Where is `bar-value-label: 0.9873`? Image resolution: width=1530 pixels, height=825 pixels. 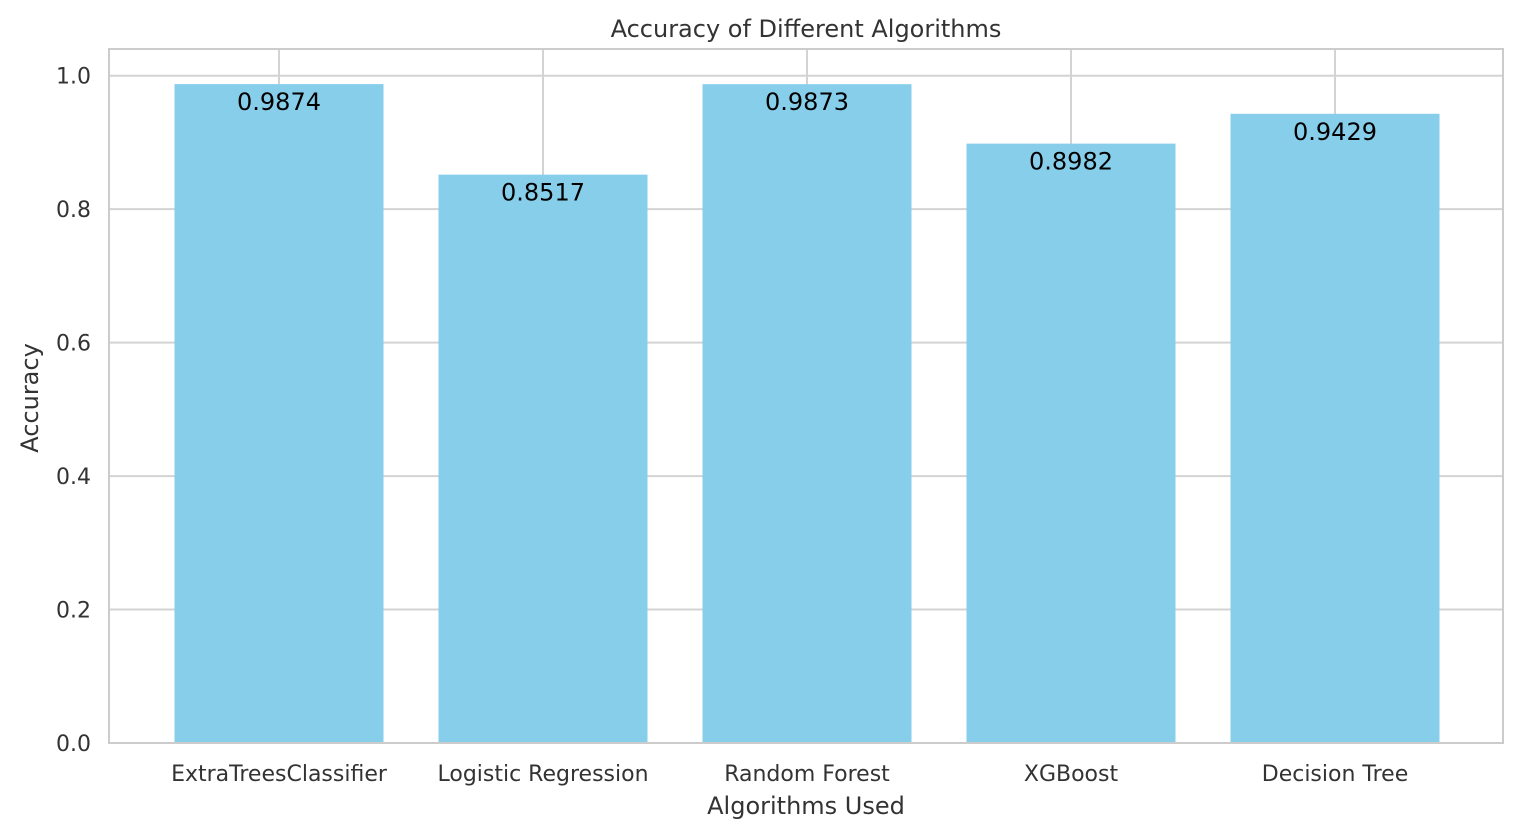
bar-value-label: 0.9873 is located at coordinates (807, 102).